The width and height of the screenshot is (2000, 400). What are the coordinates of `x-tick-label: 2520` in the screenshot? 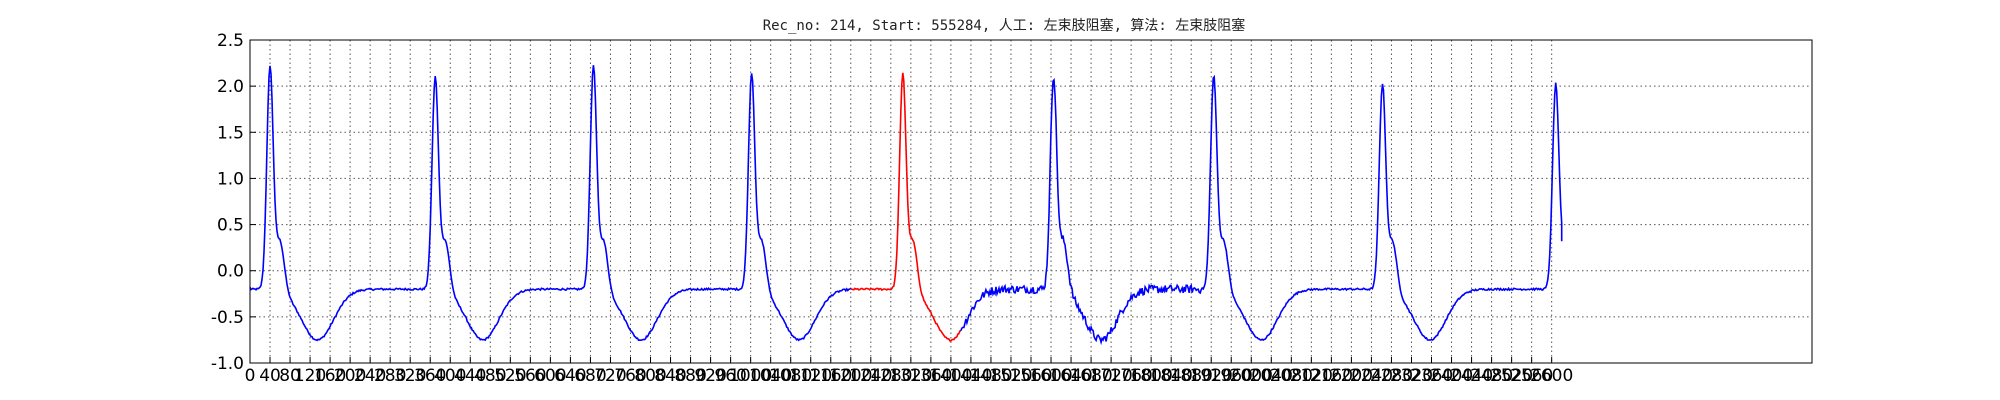 It's located at (1511, 376).